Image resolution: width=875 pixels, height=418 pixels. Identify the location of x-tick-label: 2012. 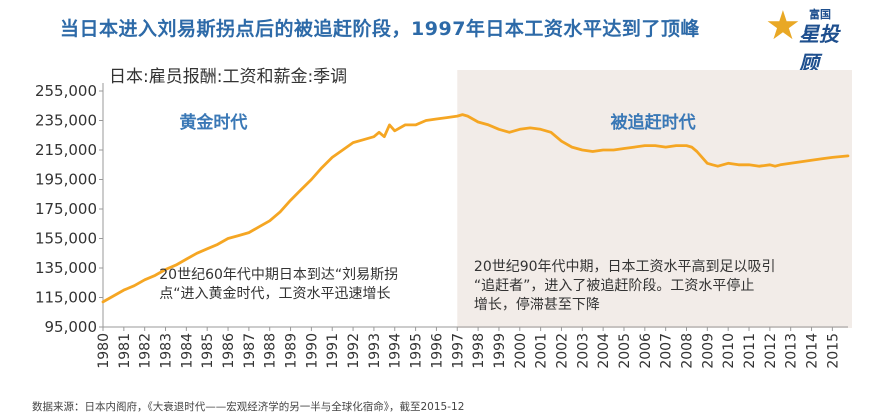
(771, 351).